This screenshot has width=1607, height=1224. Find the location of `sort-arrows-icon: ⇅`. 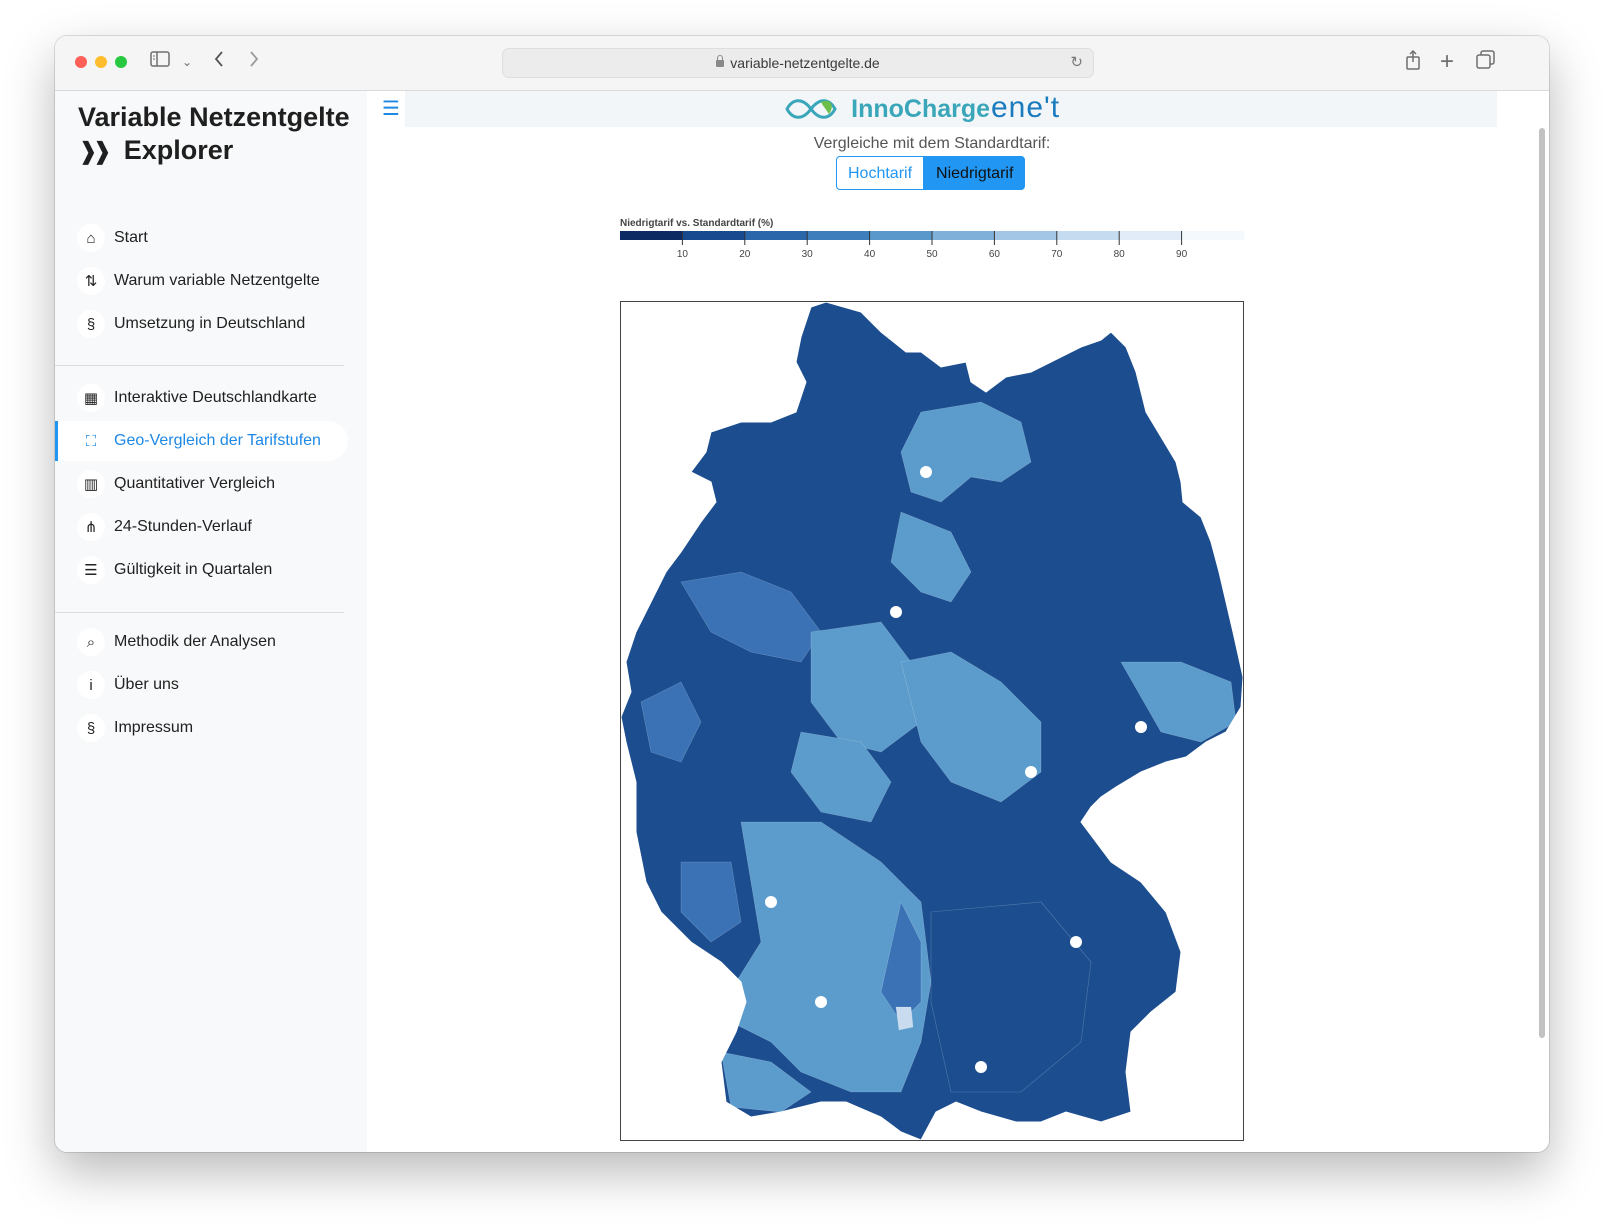

sort-arrows-icon: ⇅ is located at coordinates (91, 281).